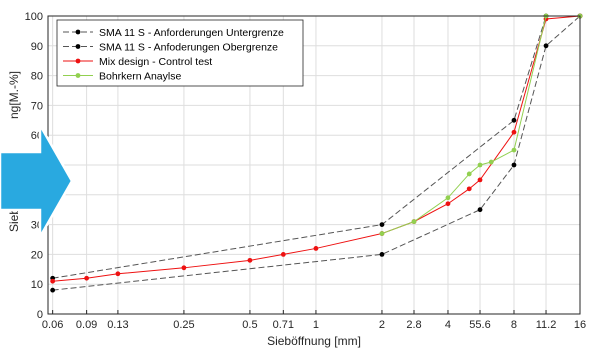 This screenshot has height=350, width=595. Describe the element at coordinates (191, 33) in the screenshot. I see `legend-entry-label: SMA 11 S - Anforderungen Untergrenze` at that location.